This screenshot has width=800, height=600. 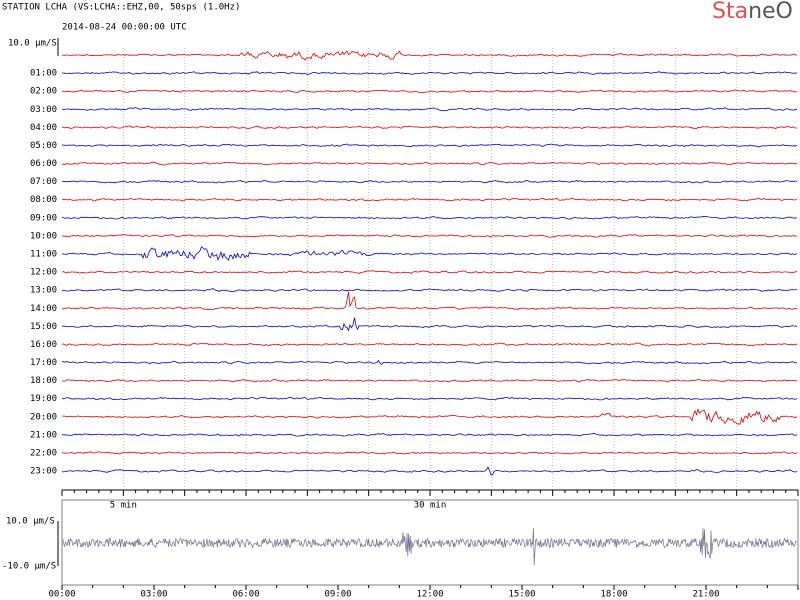 What do you see at coordinates (124, 28) in the screenshot?
I see `start-time: 2014-08-24 00:00:00 UTC` at bounding box center [124, 28].